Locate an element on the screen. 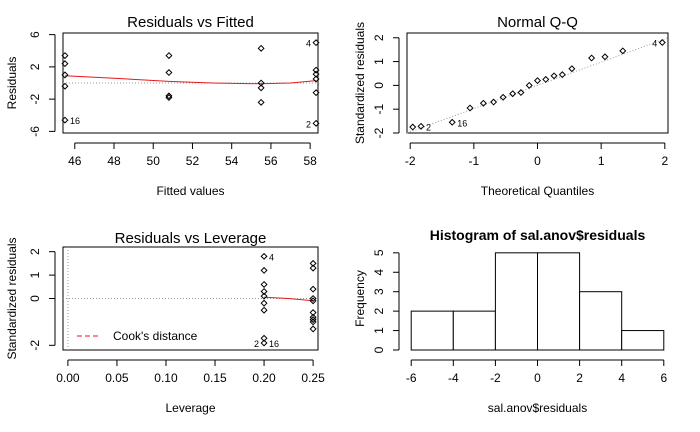  x-tick-label: -6 is located at coordinates (411, 378).